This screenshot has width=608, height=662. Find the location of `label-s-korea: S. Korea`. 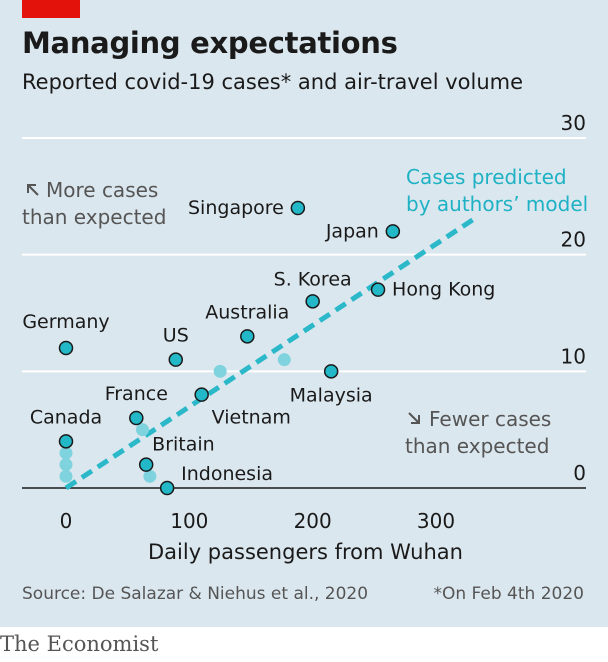

label-s-korea: S. Korea is located at coordinates (313, 279).